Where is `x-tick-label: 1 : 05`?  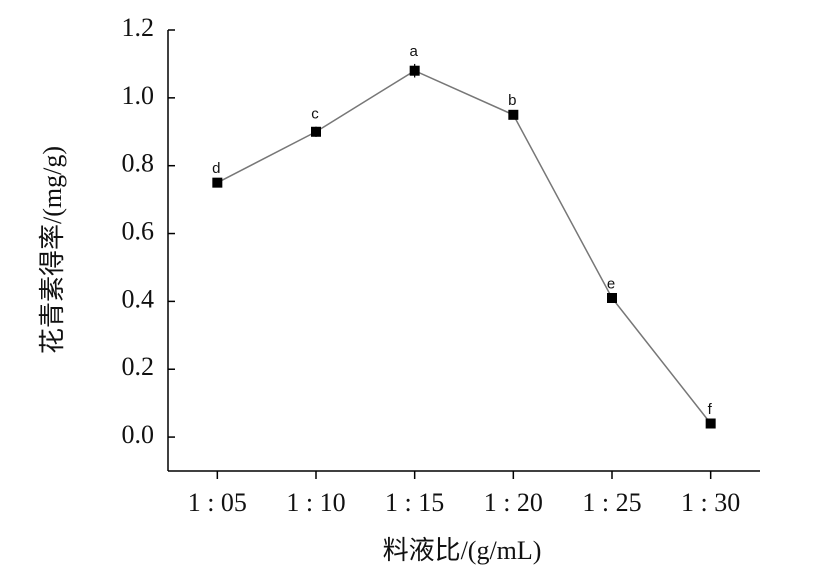 x-tick-label: 1 : 05 is located at coordinates (217, 502).